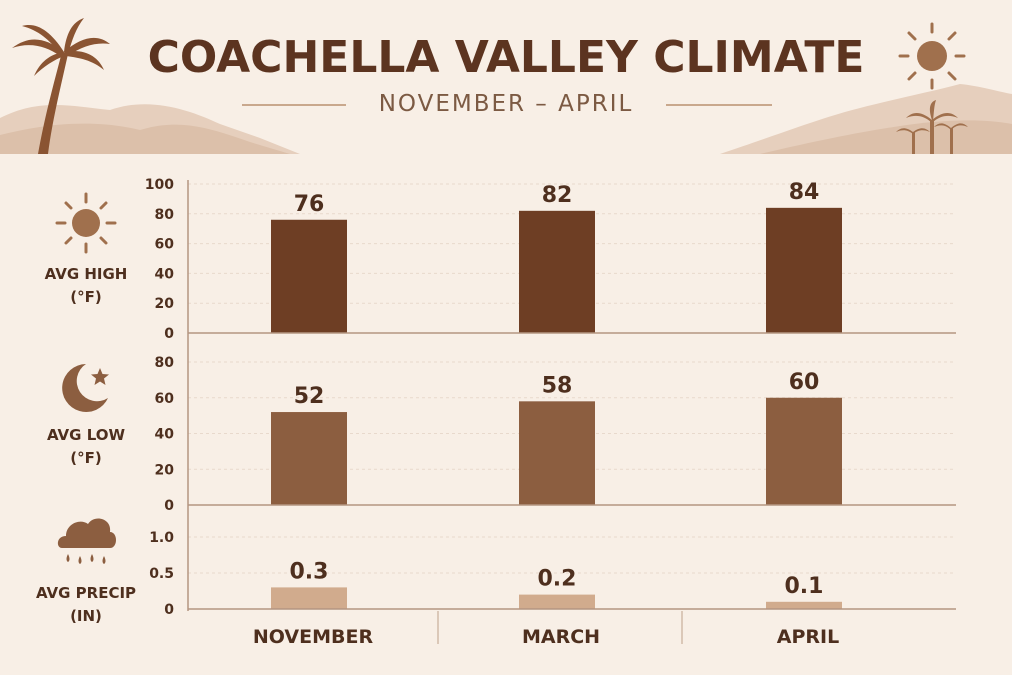 The width and height of the screenshot is (1012, 675). I want to click on data-label-high: 84, so click(804, 192).